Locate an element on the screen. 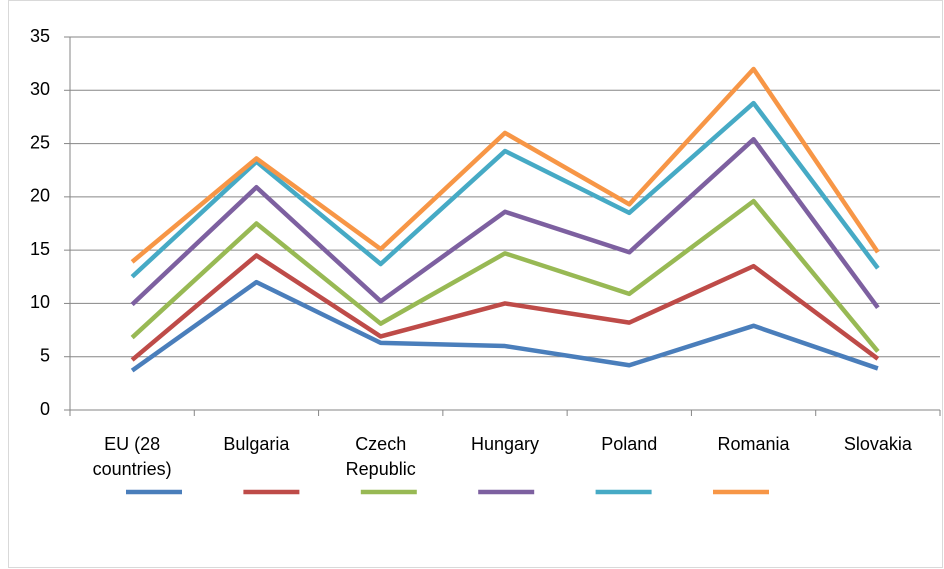 The image size is (944, 569). x-tick-label: EU (28 countries) is located at coordinates (132, 456).